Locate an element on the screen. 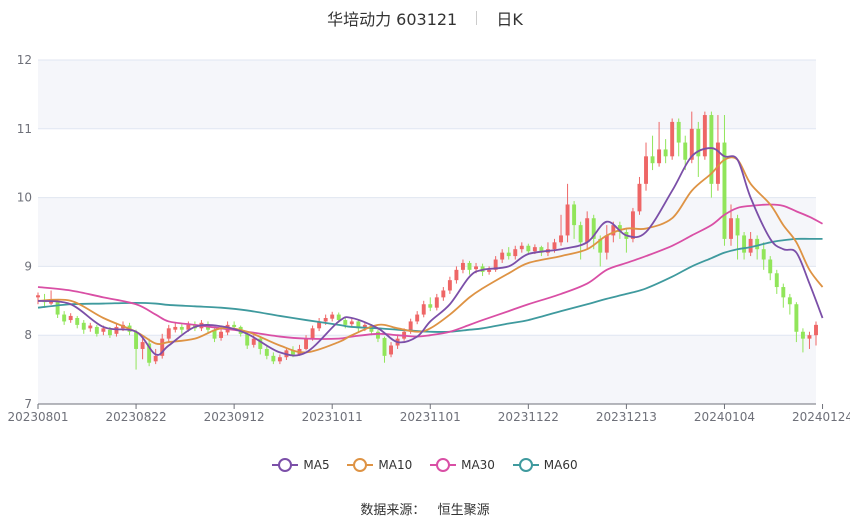 The height and width of the screenshot is (518, 850). legend-ma10-symbol is located at coordinates (360, 465).